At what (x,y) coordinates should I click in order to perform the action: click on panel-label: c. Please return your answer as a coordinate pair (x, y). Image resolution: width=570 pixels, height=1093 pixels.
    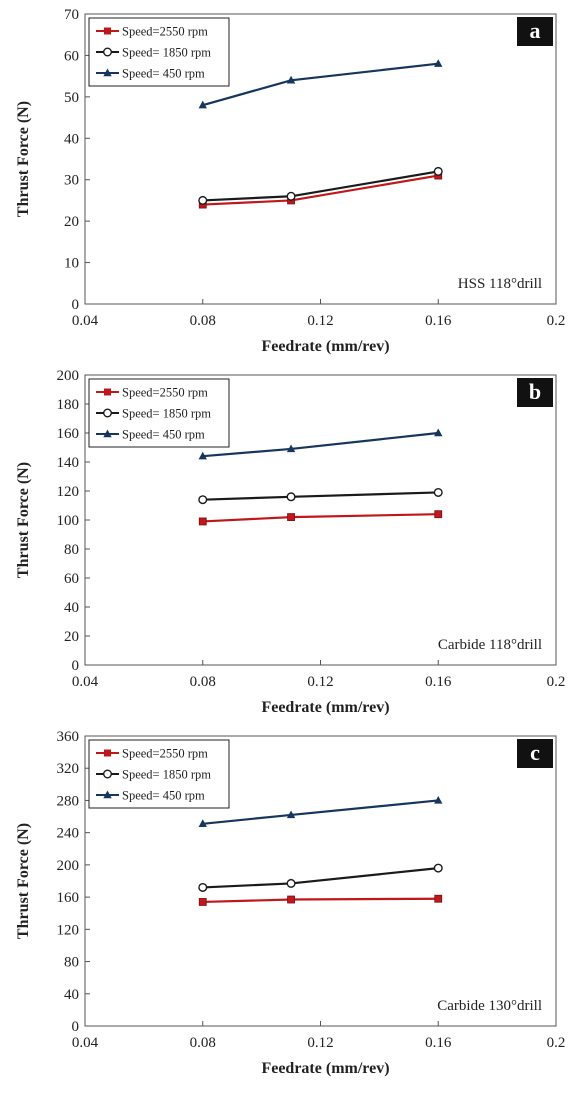
    Looking at the image, I should click on (535, 752).